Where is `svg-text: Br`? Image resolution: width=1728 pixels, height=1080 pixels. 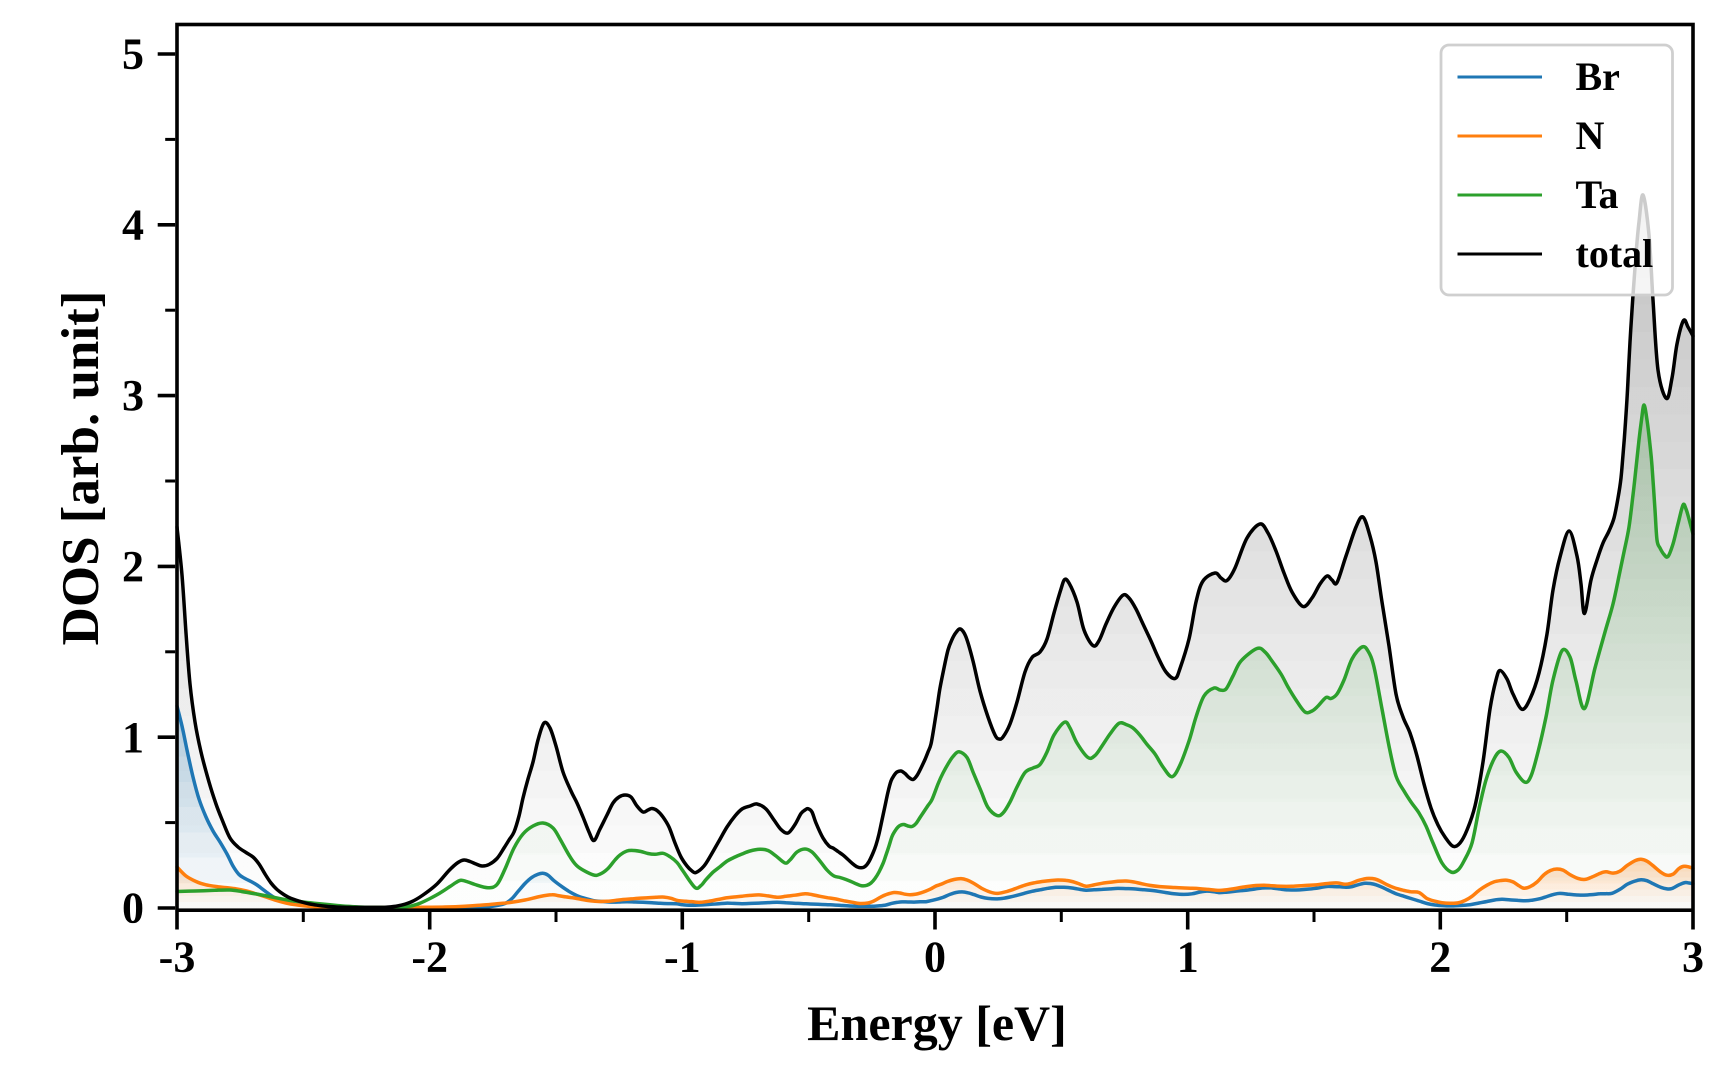 svg-text: Br is located at coordinates (1598, 76).